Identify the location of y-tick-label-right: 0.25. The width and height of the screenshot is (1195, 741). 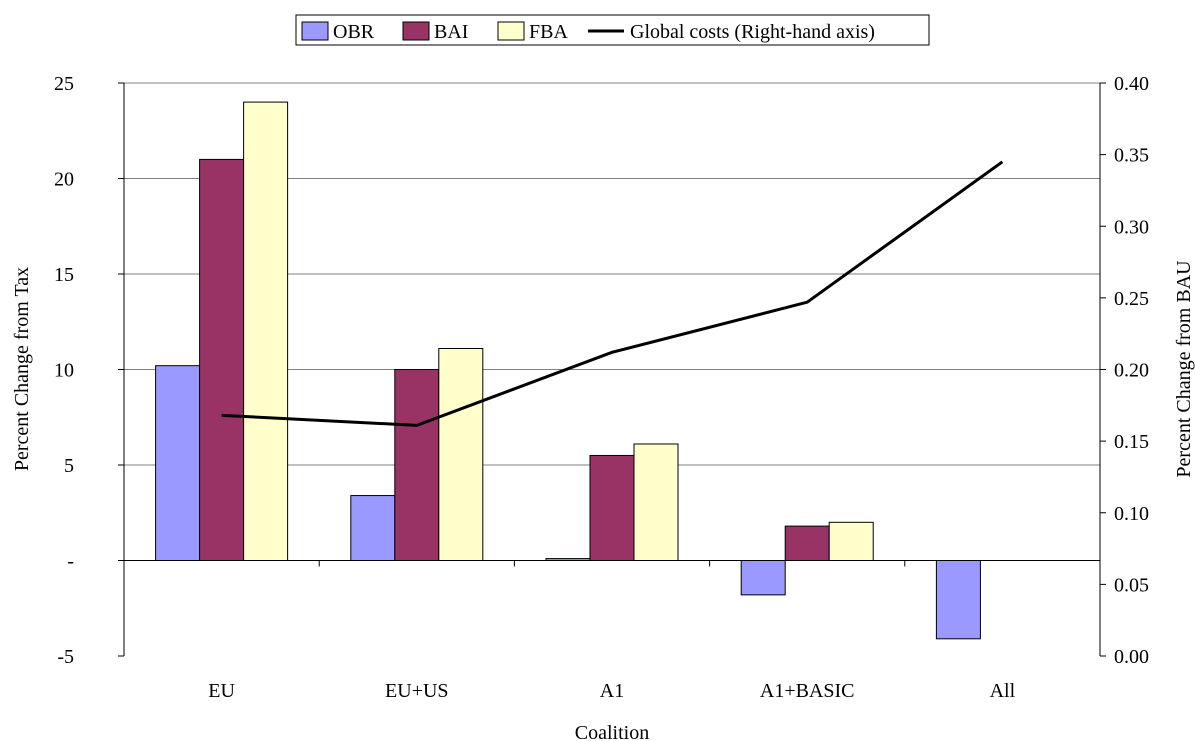
(1131, 299).